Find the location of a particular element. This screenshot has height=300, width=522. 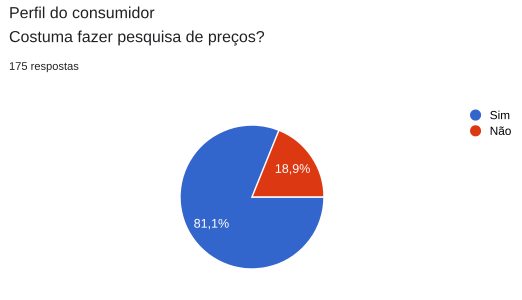

text: 175 respostas is located at coordinates (44, 67).